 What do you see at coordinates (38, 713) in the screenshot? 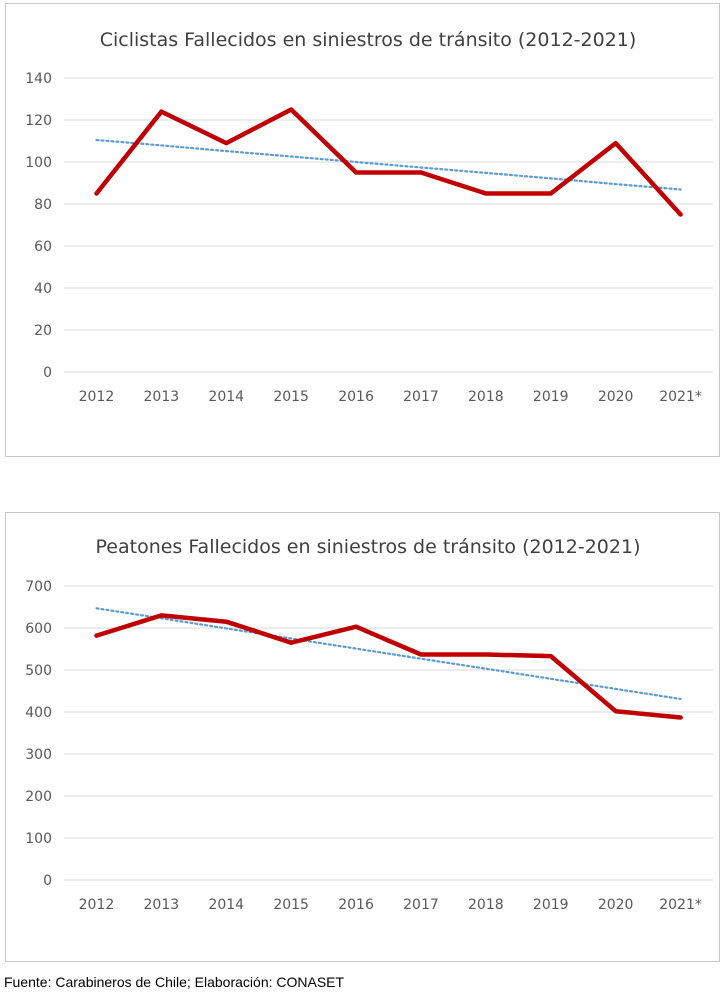
I see `y-tick-label: 400` at bounding box center [38, 713].